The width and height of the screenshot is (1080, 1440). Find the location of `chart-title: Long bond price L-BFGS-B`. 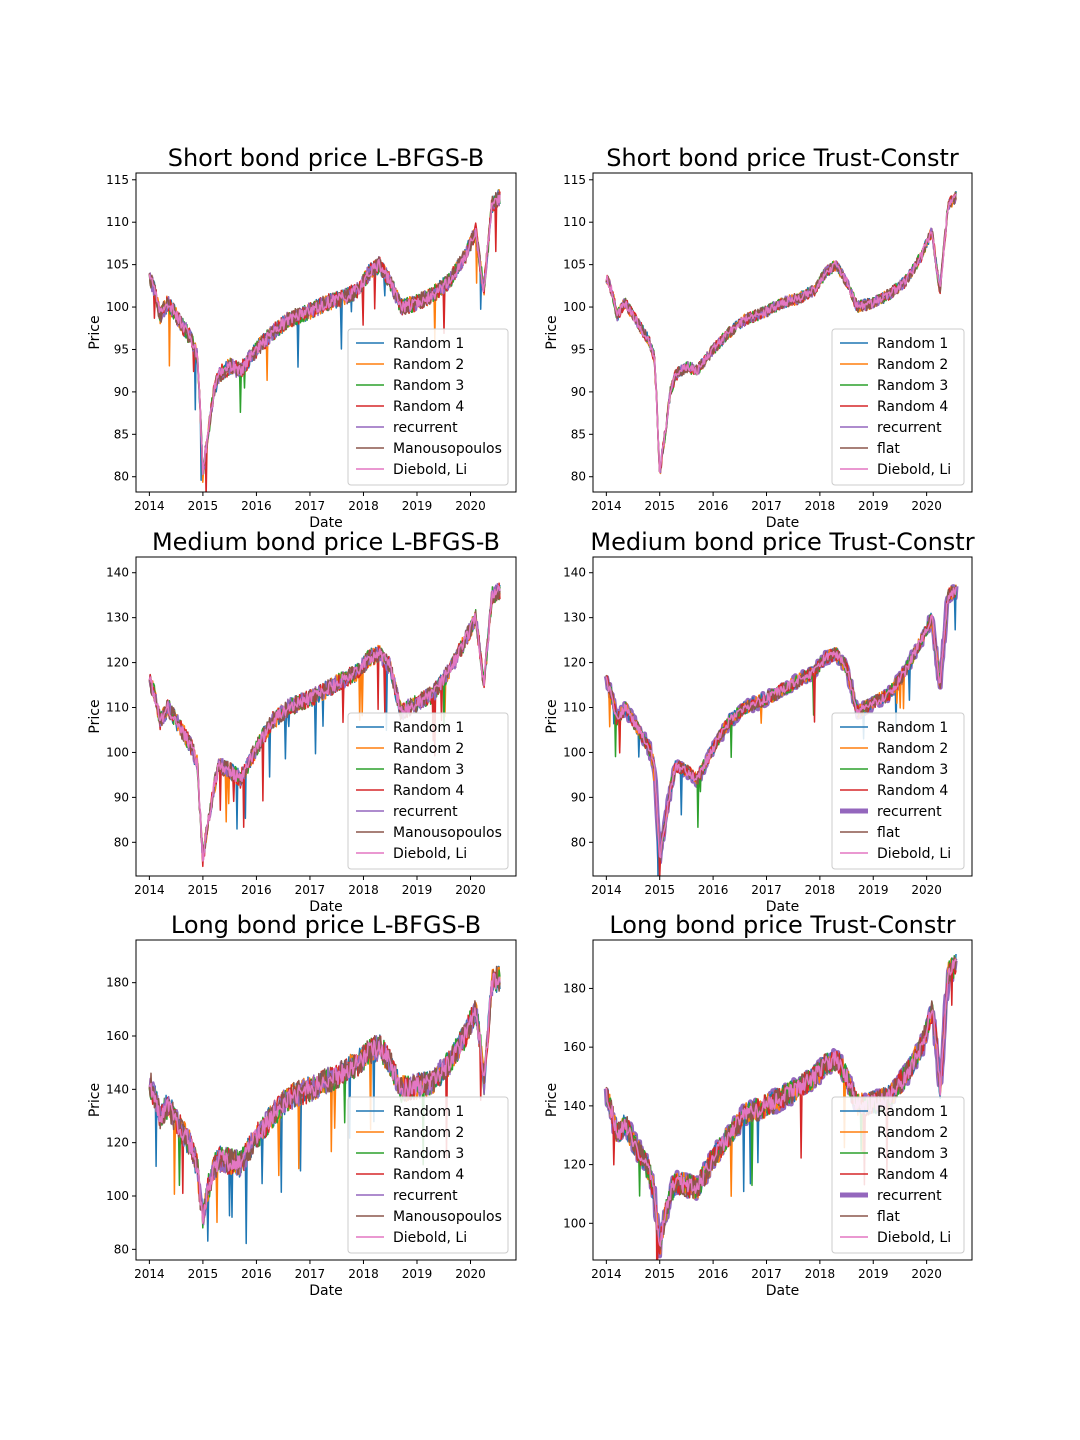

chart-title: Long bond price L-BFGS-B is located at coordinates (326, 925).